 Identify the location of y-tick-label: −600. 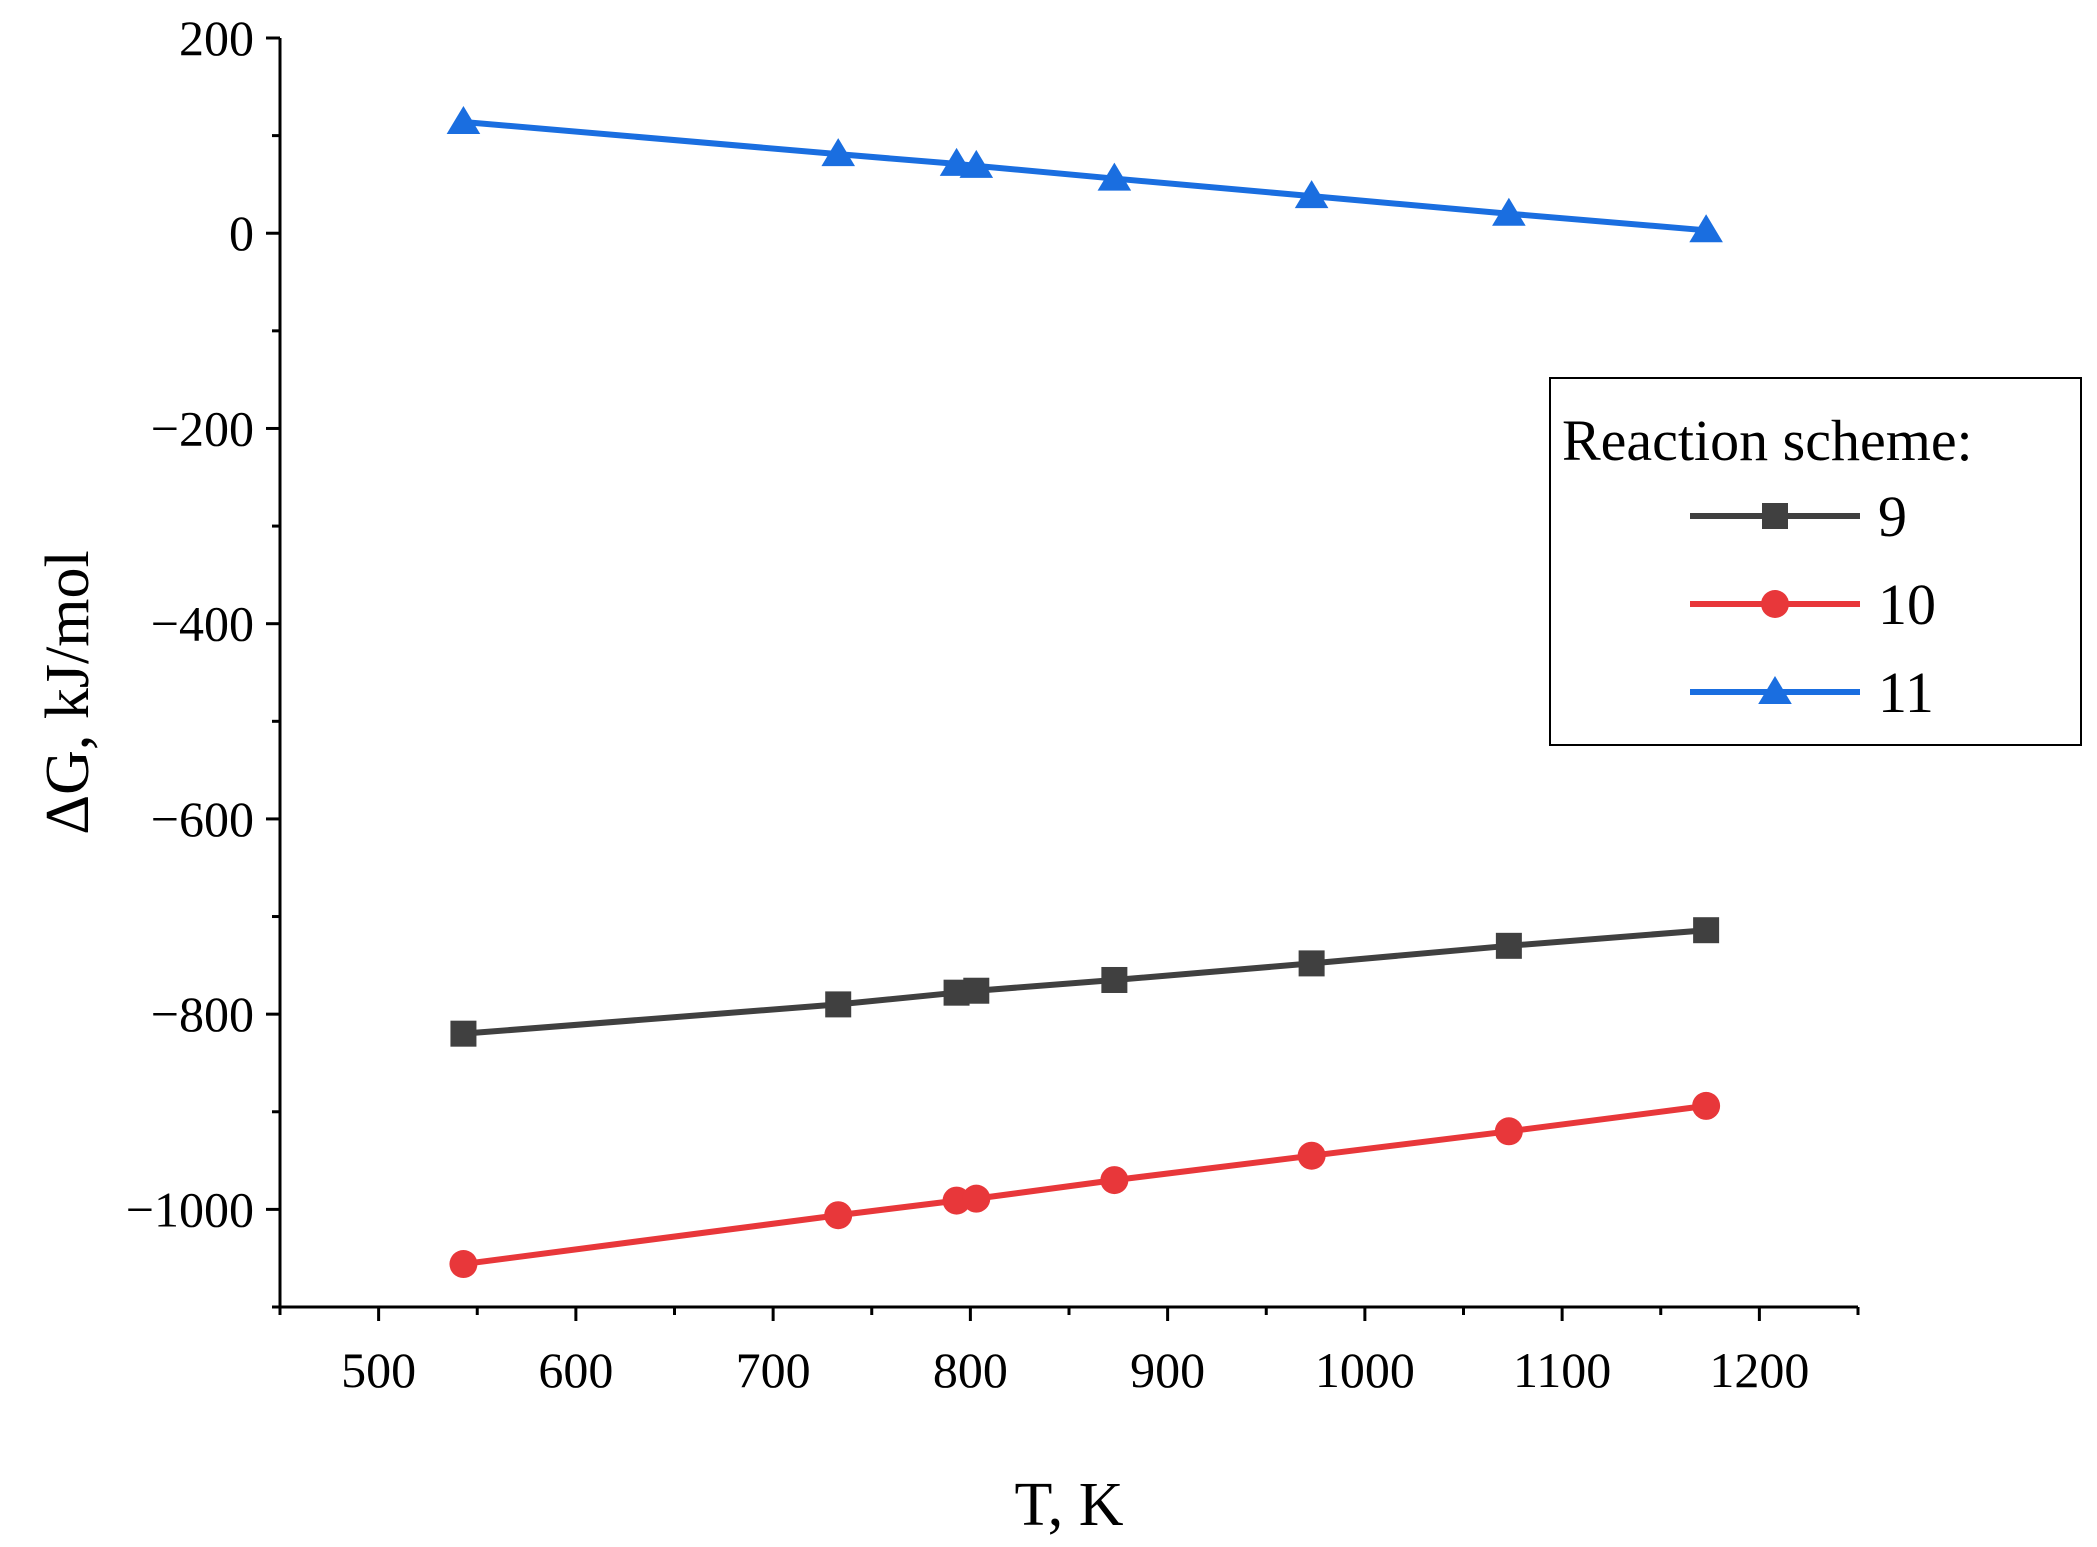
(202, 819).